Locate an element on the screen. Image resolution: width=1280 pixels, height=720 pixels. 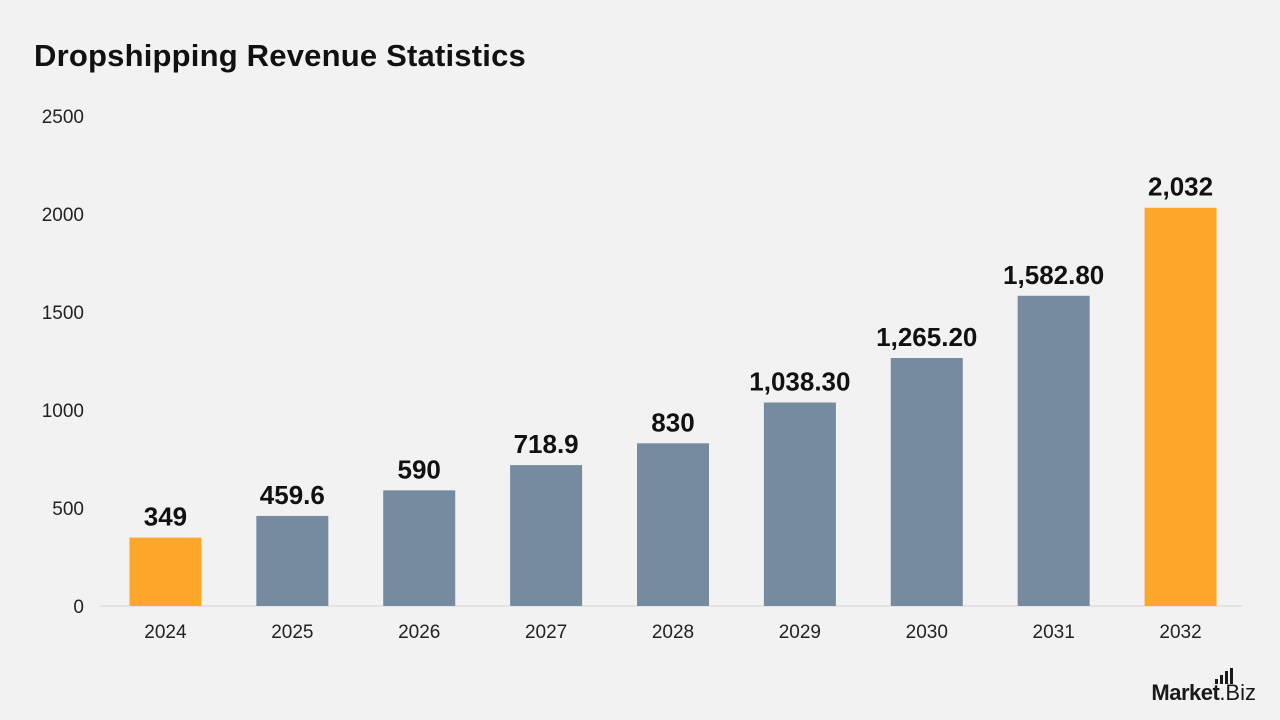
x-tick-label-2029: 2029 is located at coordinates (800, 632).